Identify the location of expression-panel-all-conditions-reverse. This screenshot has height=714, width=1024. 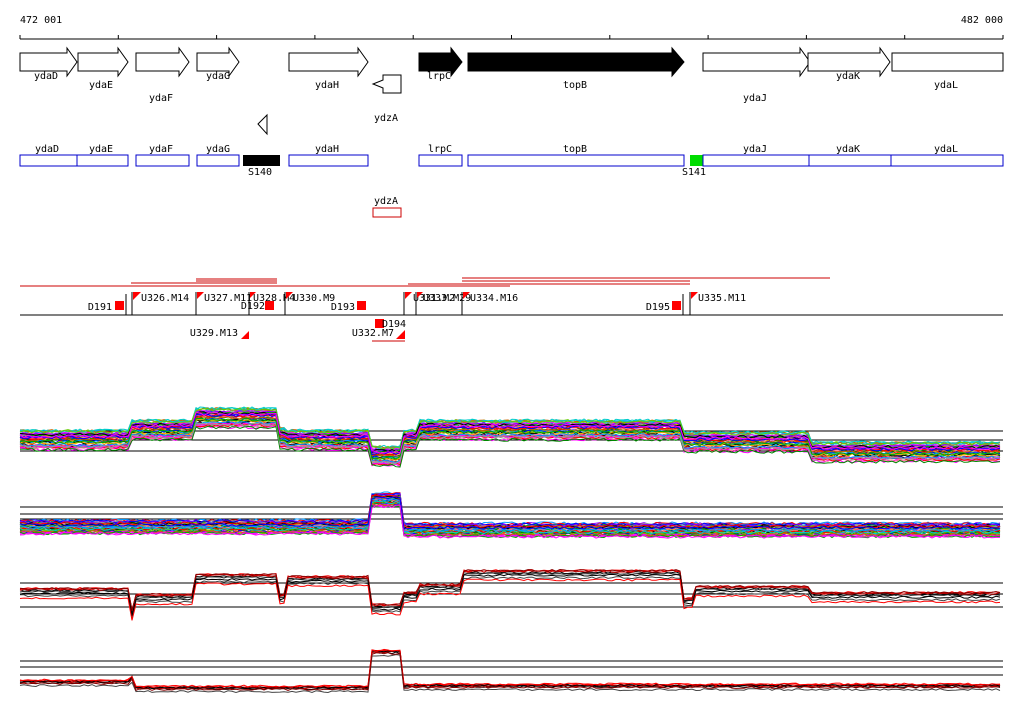
(511, 515).